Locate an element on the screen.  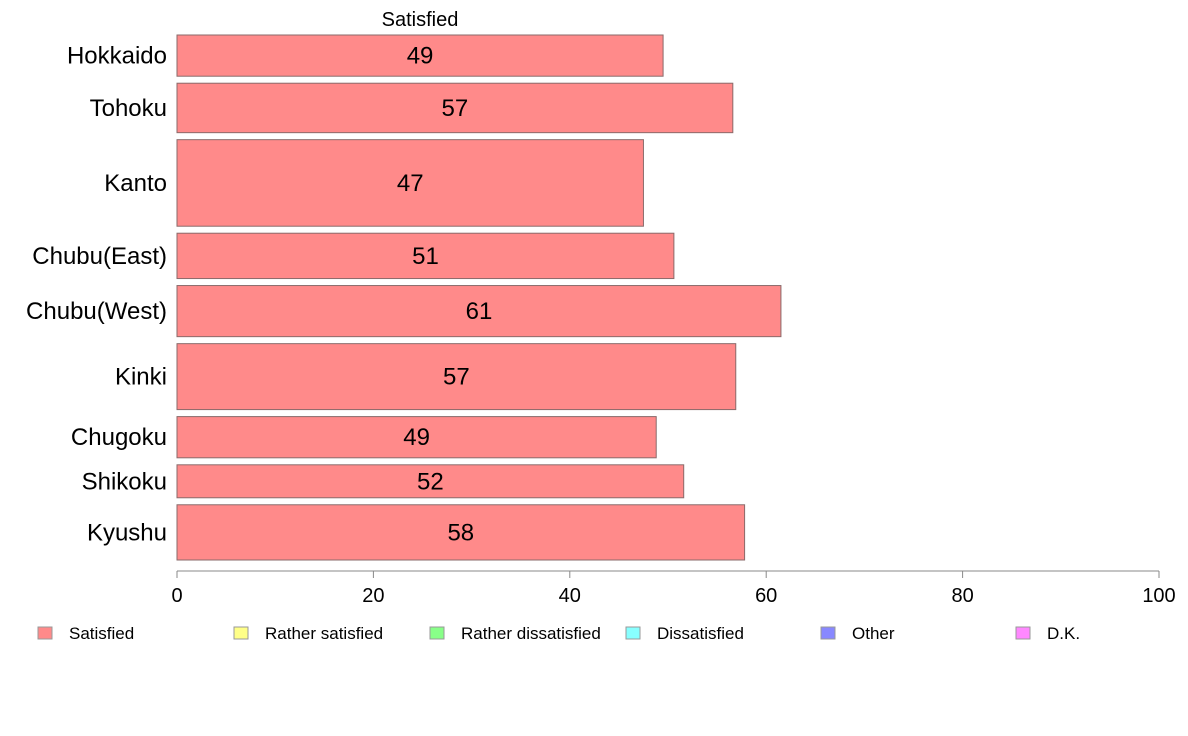
category-label: Shikoku is located at coordinates (124, 481).